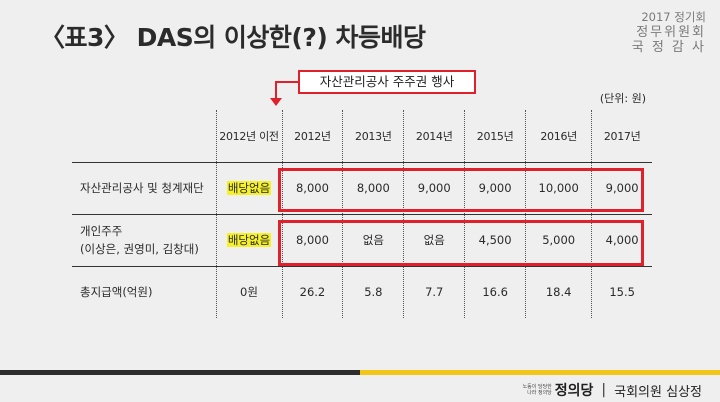 This screenshot has height=402, width=720. I want to click on logo-slogan: 노동이 당당한 나라 정의당, so click(537, 390).